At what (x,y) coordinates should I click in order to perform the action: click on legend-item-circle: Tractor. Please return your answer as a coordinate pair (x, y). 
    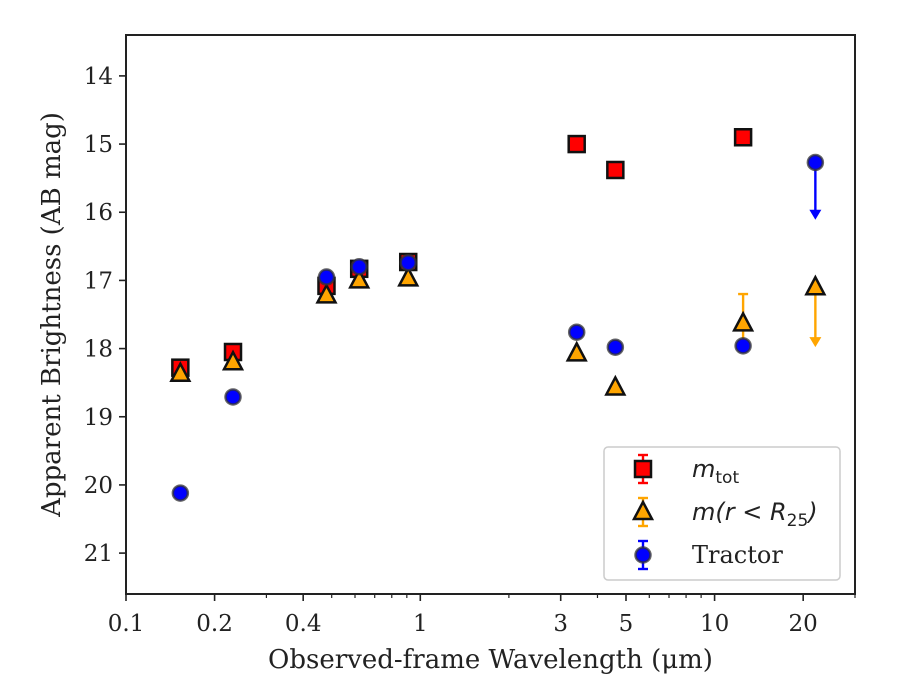
    Looking at the image, I should click on (708, 555).